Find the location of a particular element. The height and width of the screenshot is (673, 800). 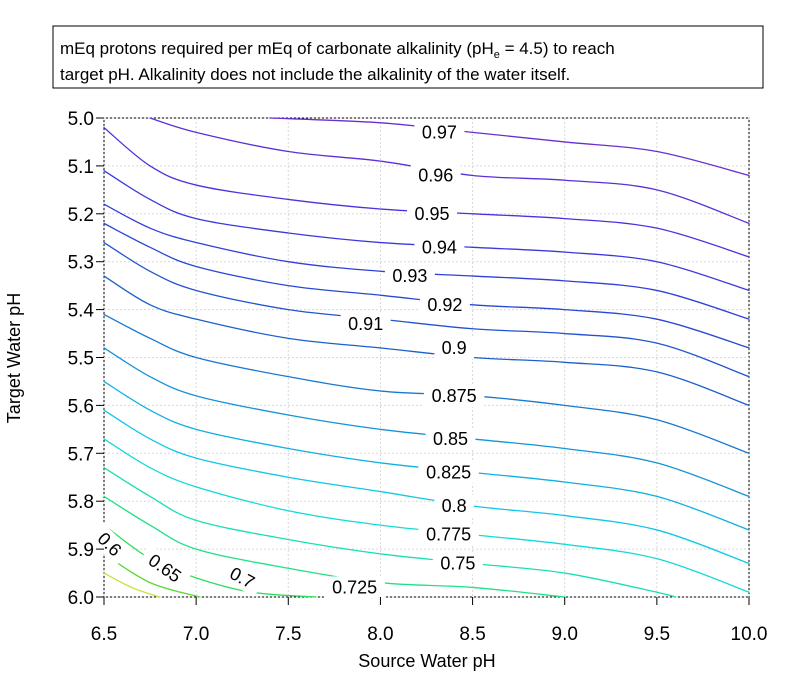

y-tick-label-9: 5.9 is located at coordinates (81, 550).